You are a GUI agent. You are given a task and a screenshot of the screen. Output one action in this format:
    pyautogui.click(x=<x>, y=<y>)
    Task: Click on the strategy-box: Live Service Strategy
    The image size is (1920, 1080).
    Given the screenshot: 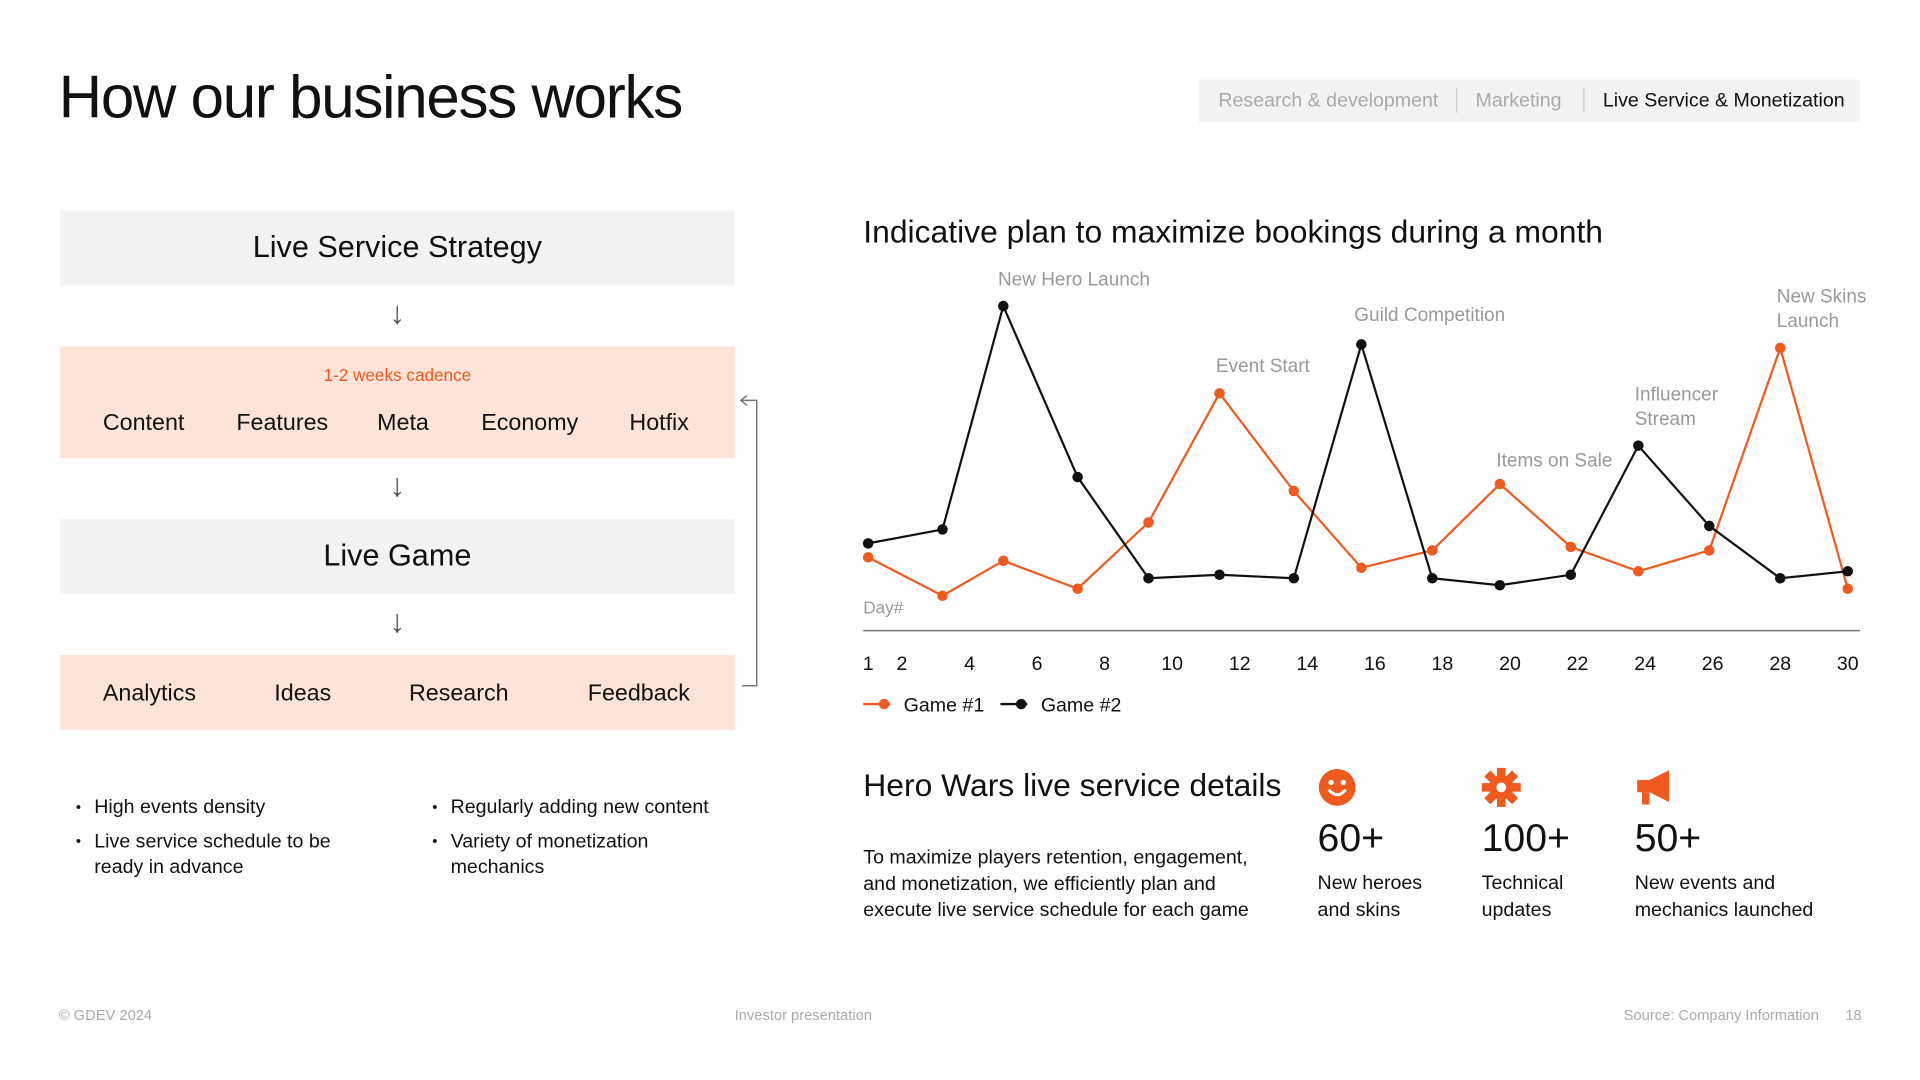 What is the action you would take?
    pyautogui.click(x=397, y=248)
    